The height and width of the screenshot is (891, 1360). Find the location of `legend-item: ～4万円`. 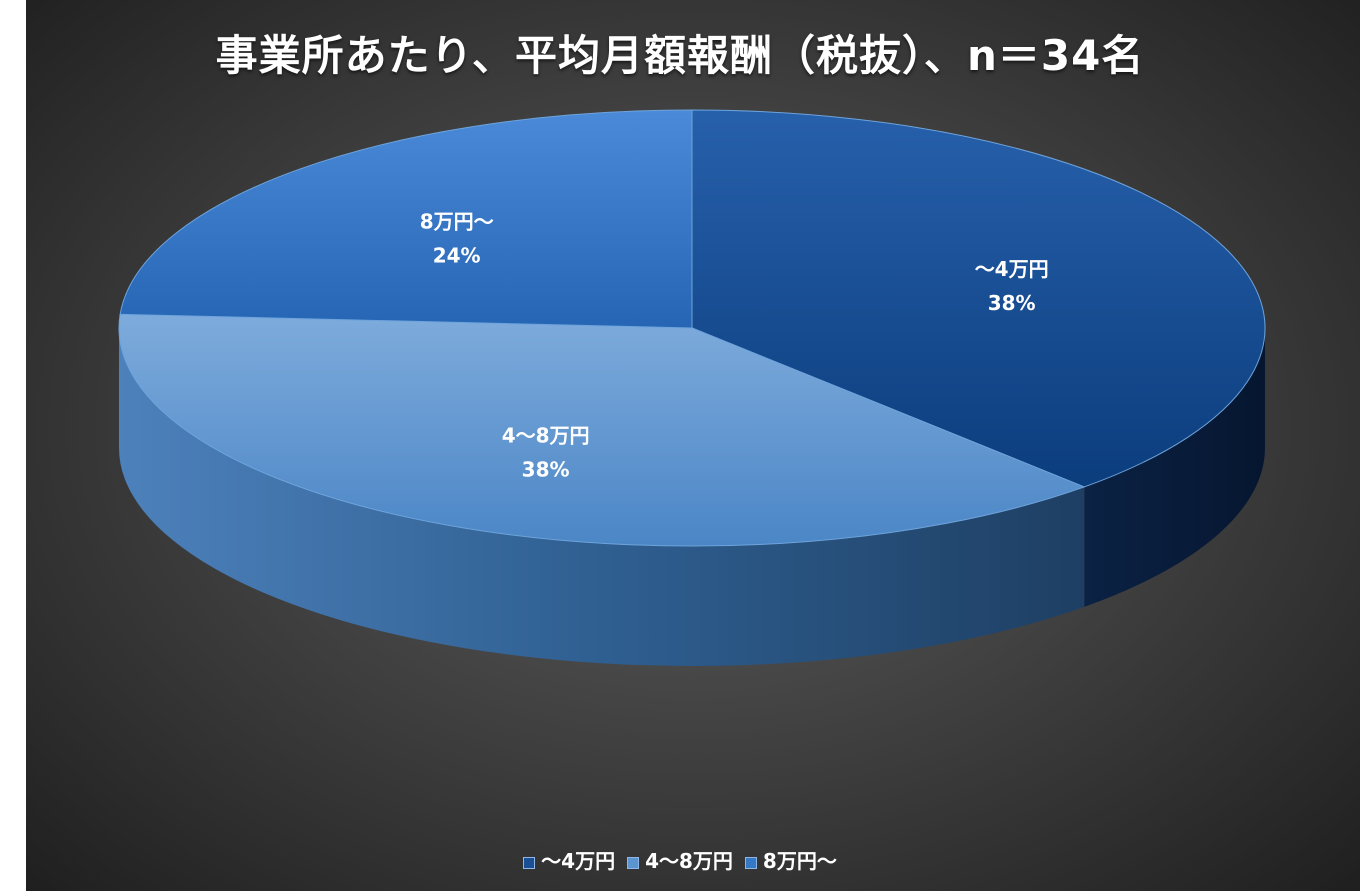

legend-item: ～4万円 is located at coordinates (569, 859).